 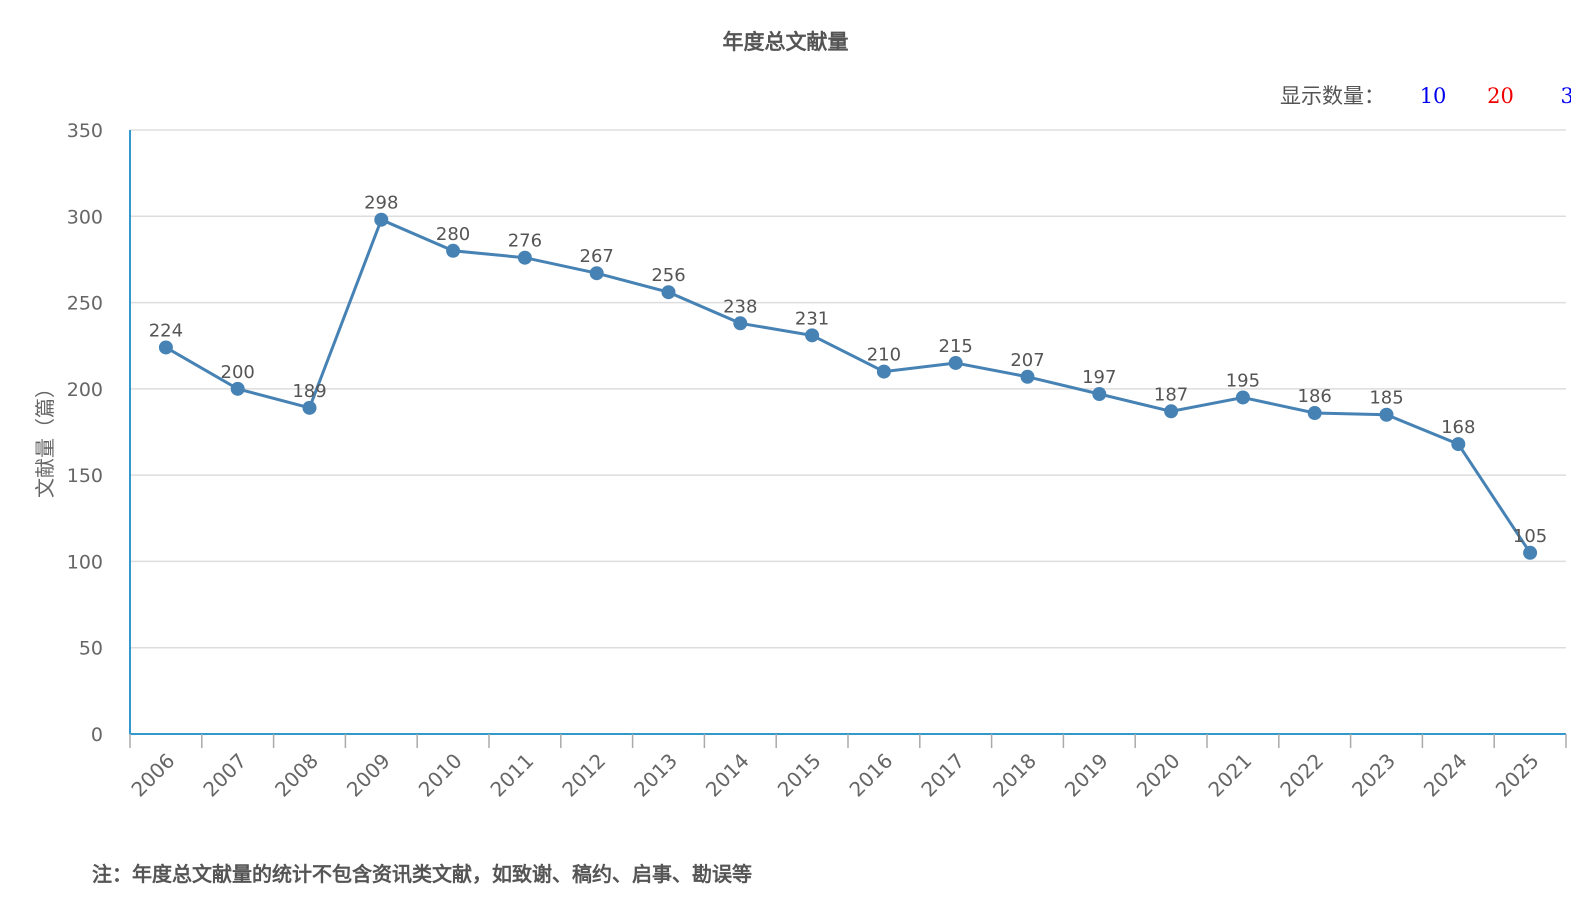 I want to click on data-label: 185, so click(x=1386, y=398).